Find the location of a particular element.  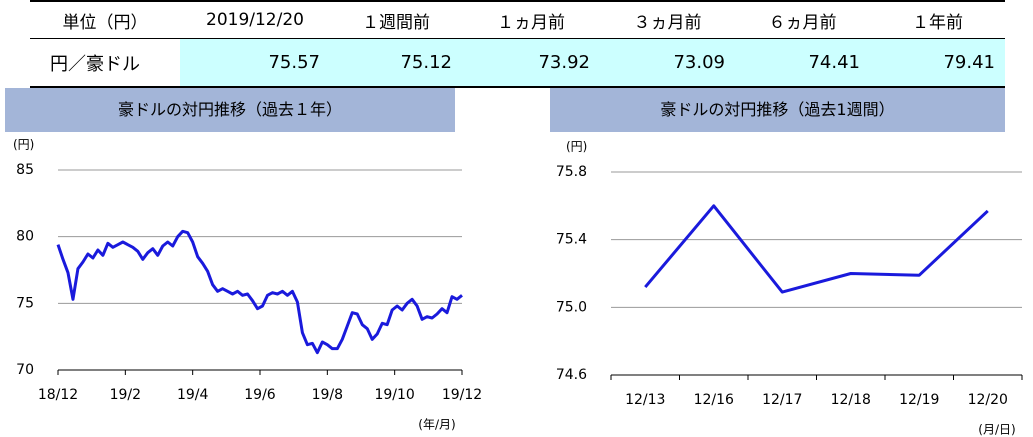

value-cell: 75.57 is located at coordinates (255, 63).